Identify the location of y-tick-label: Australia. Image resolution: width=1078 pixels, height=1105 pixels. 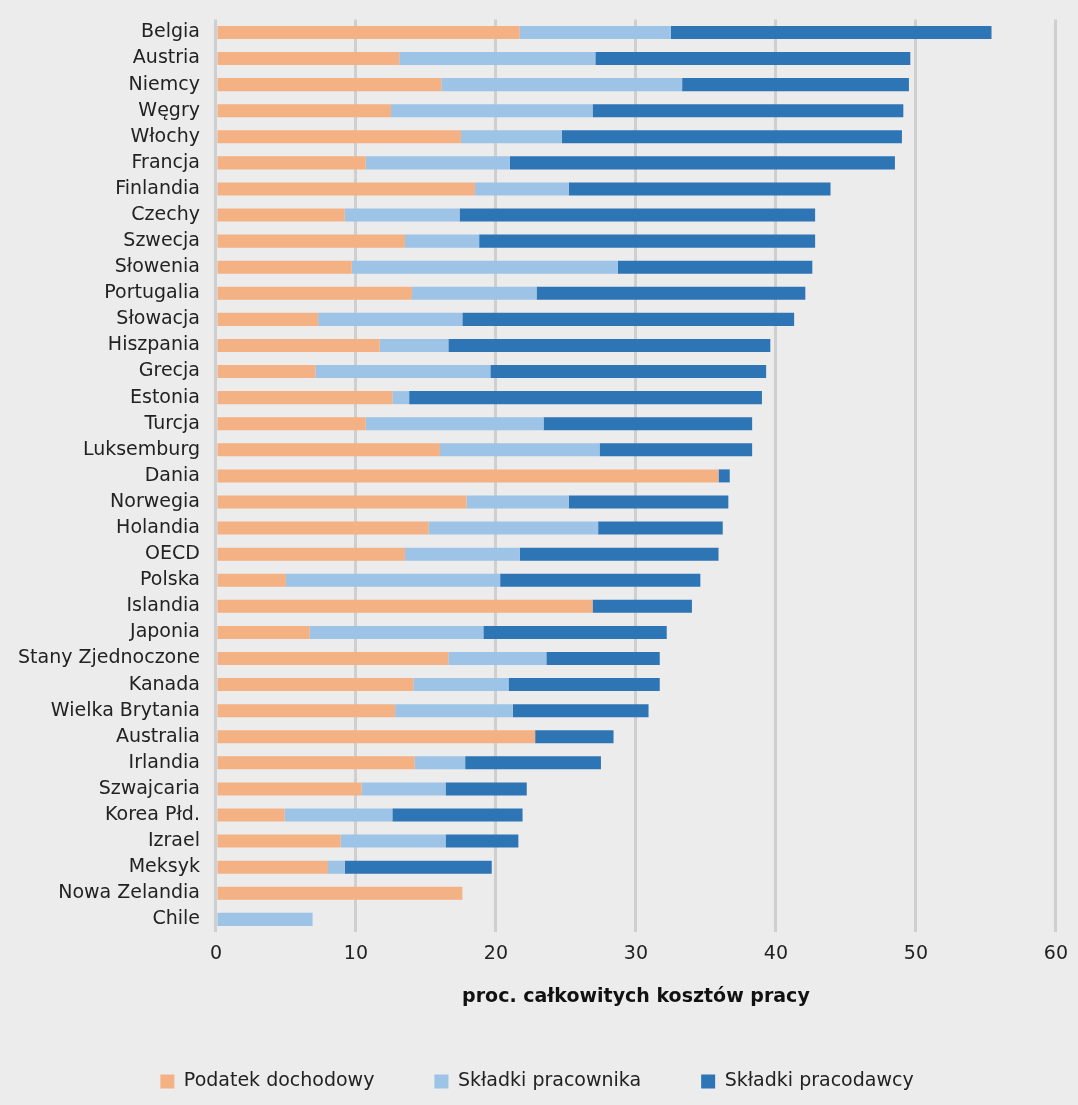
(157, 734).